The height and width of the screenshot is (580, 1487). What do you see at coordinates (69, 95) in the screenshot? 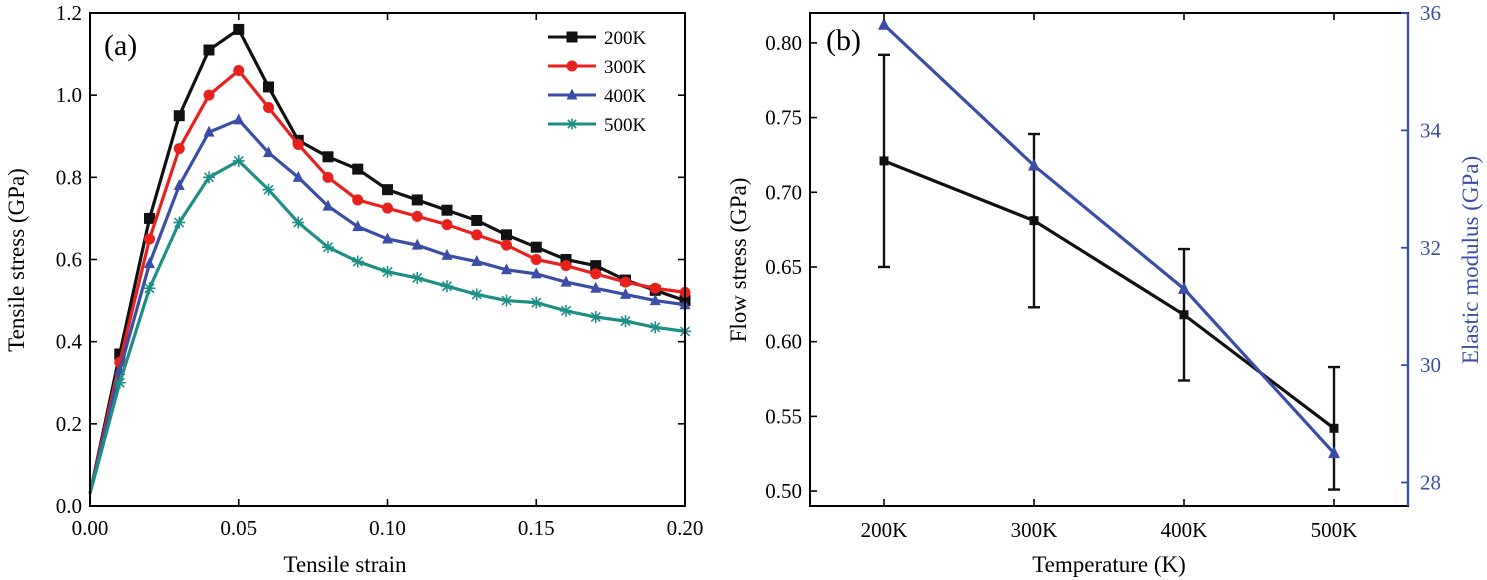
I see `panel-a-y-tick-label: 1.0` at bounding box center [69, 95].